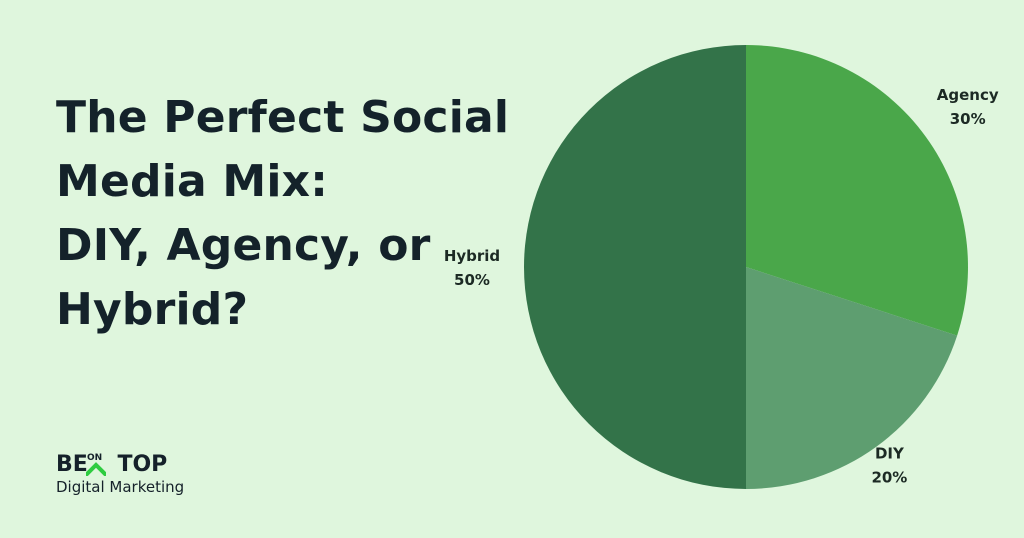 Image resolution: width=1024 pixels, height=538 pixels. What do you see at coordinates (120, 487) in the screenshot?
I see `logo-subtitle: Digital Marketing` at bounding box center [120, 487].